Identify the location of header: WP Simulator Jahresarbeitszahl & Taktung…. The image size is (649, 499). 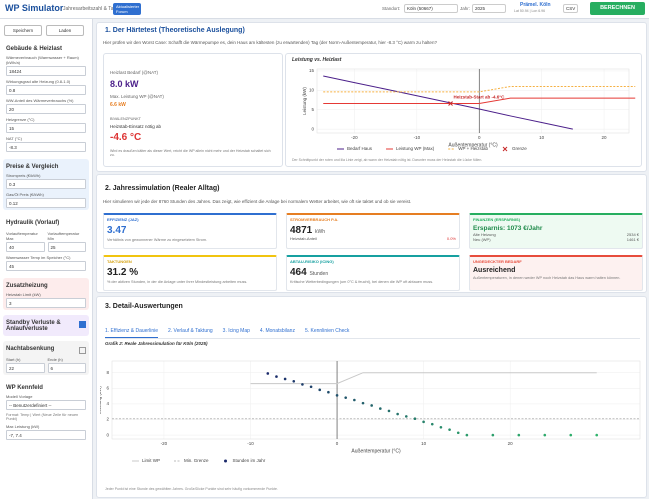
(324, 9).